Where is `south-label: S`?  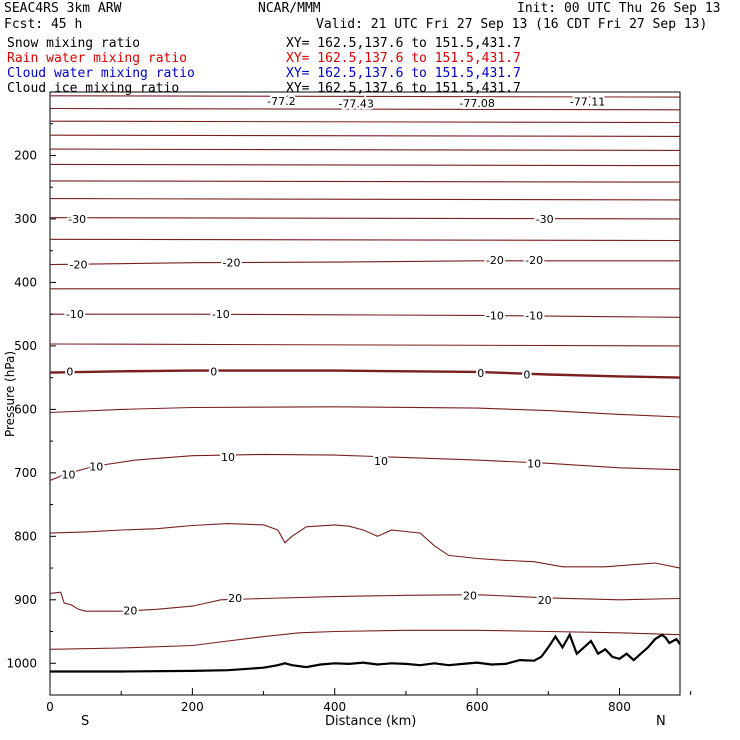
south-label: S is located at coordinates (85, 721).